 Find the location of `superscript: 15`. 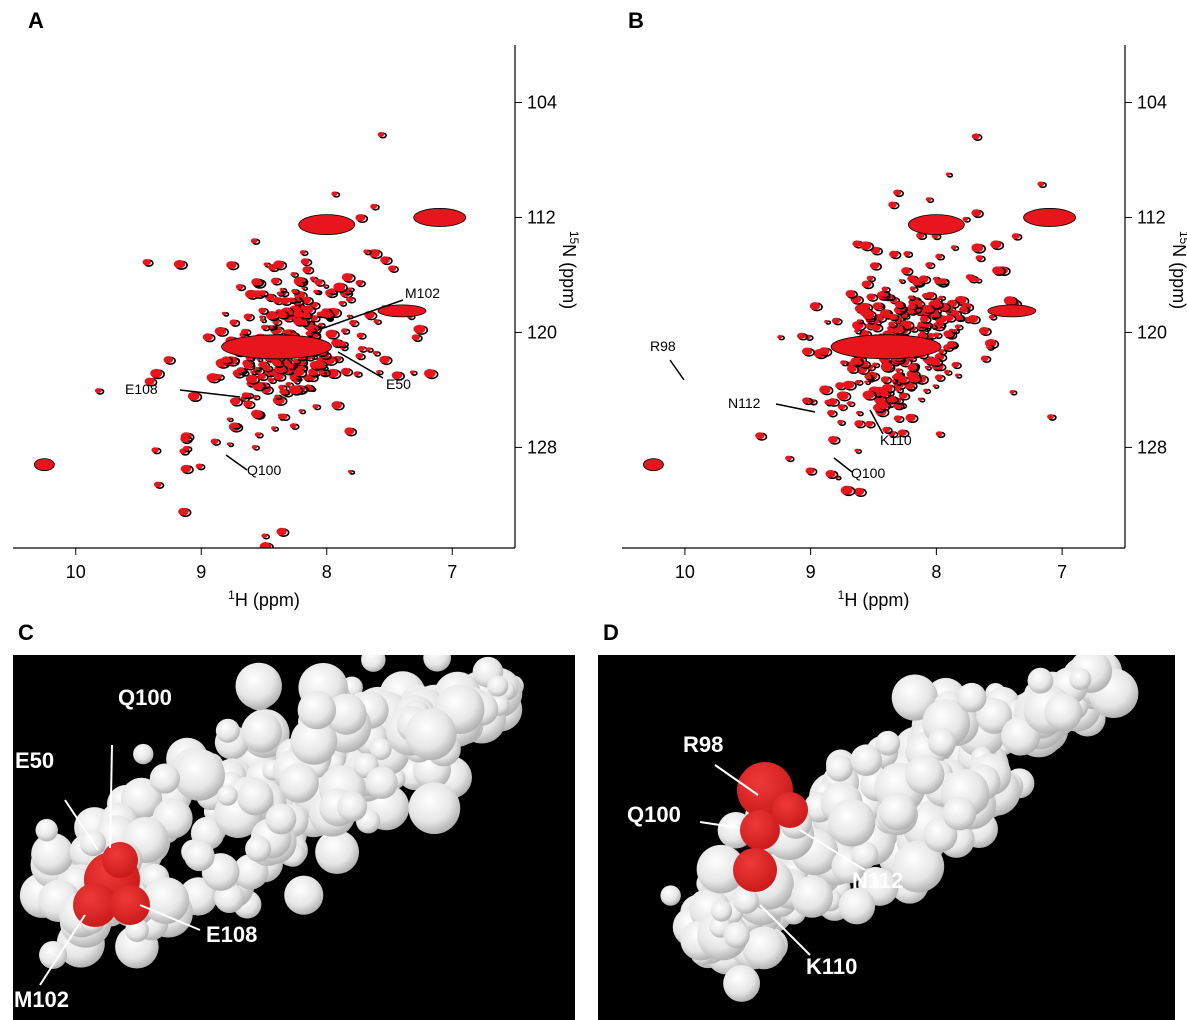

superscript: 15 is located at coordinates (1182, 238).